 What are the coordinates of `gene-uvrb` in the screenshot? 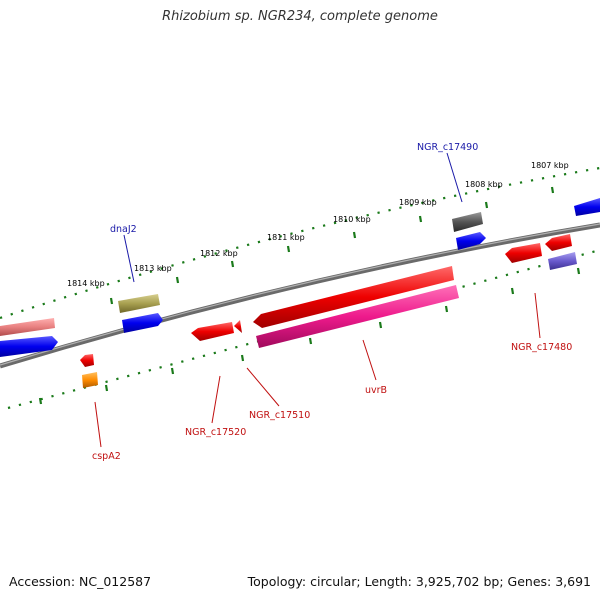 It's located at (357, 316).